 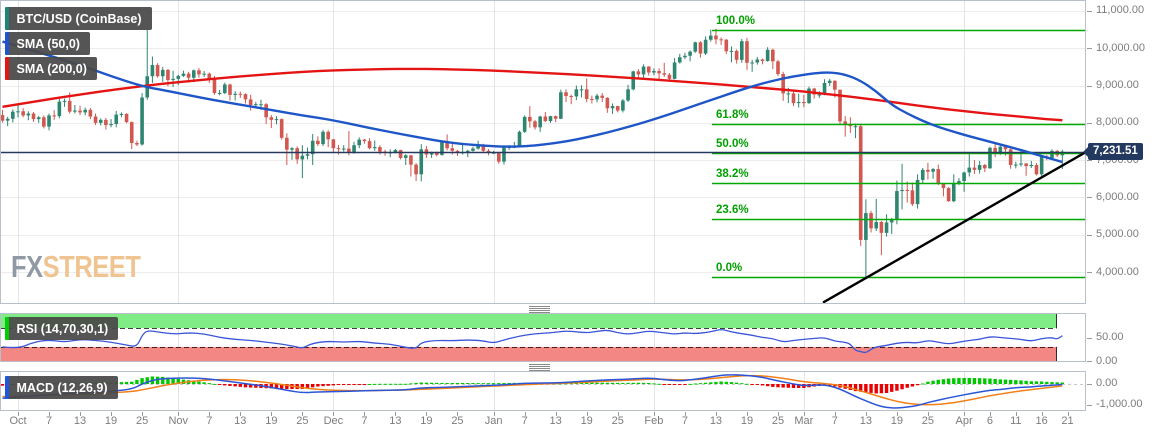 I want to click on watermark-fx-text: FX, so click(x=27, y=266).